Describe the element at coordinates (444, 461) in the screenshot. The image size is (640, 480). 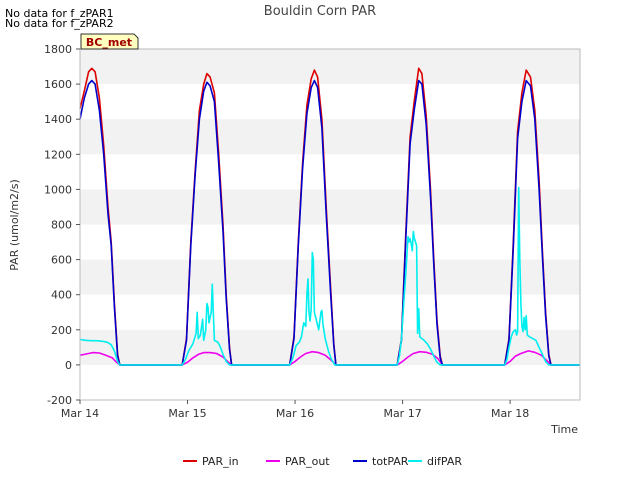
I see `legend-label: difPAR` at that location.